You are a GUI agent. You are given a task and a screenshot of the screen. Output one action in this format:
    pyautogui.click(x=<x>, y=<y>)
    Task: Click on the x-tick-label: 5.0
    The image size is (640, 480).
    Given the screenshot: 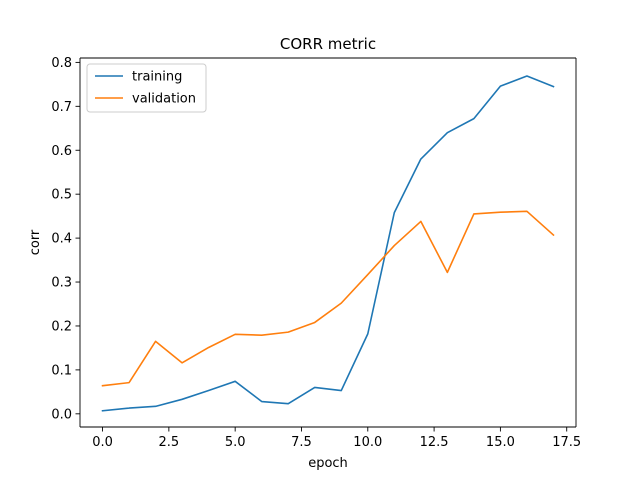 What is the action you would take?
    pyautogui.click(x=235, y=442)
    